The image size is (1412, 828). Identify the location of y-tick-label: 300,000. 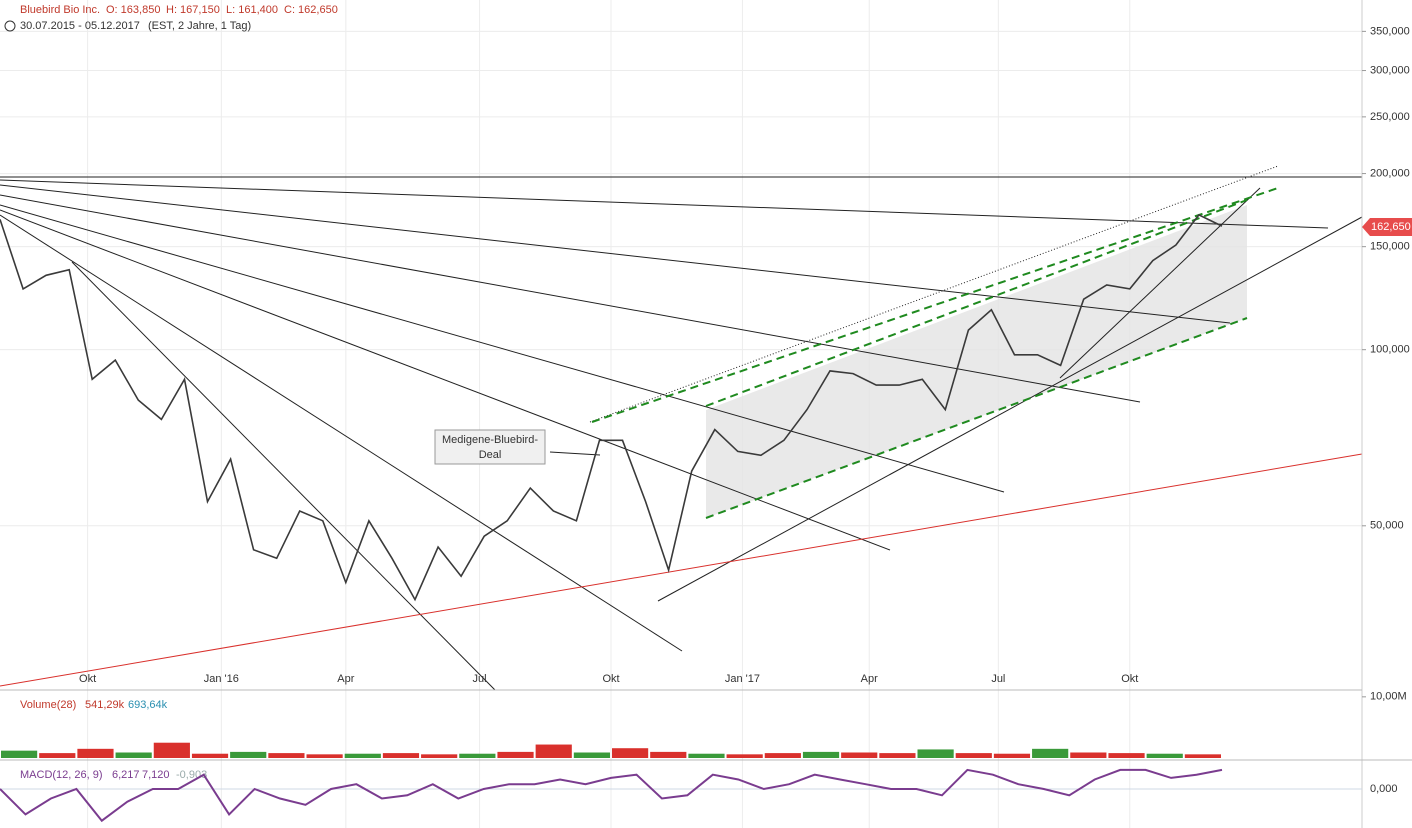
(1390, 70).